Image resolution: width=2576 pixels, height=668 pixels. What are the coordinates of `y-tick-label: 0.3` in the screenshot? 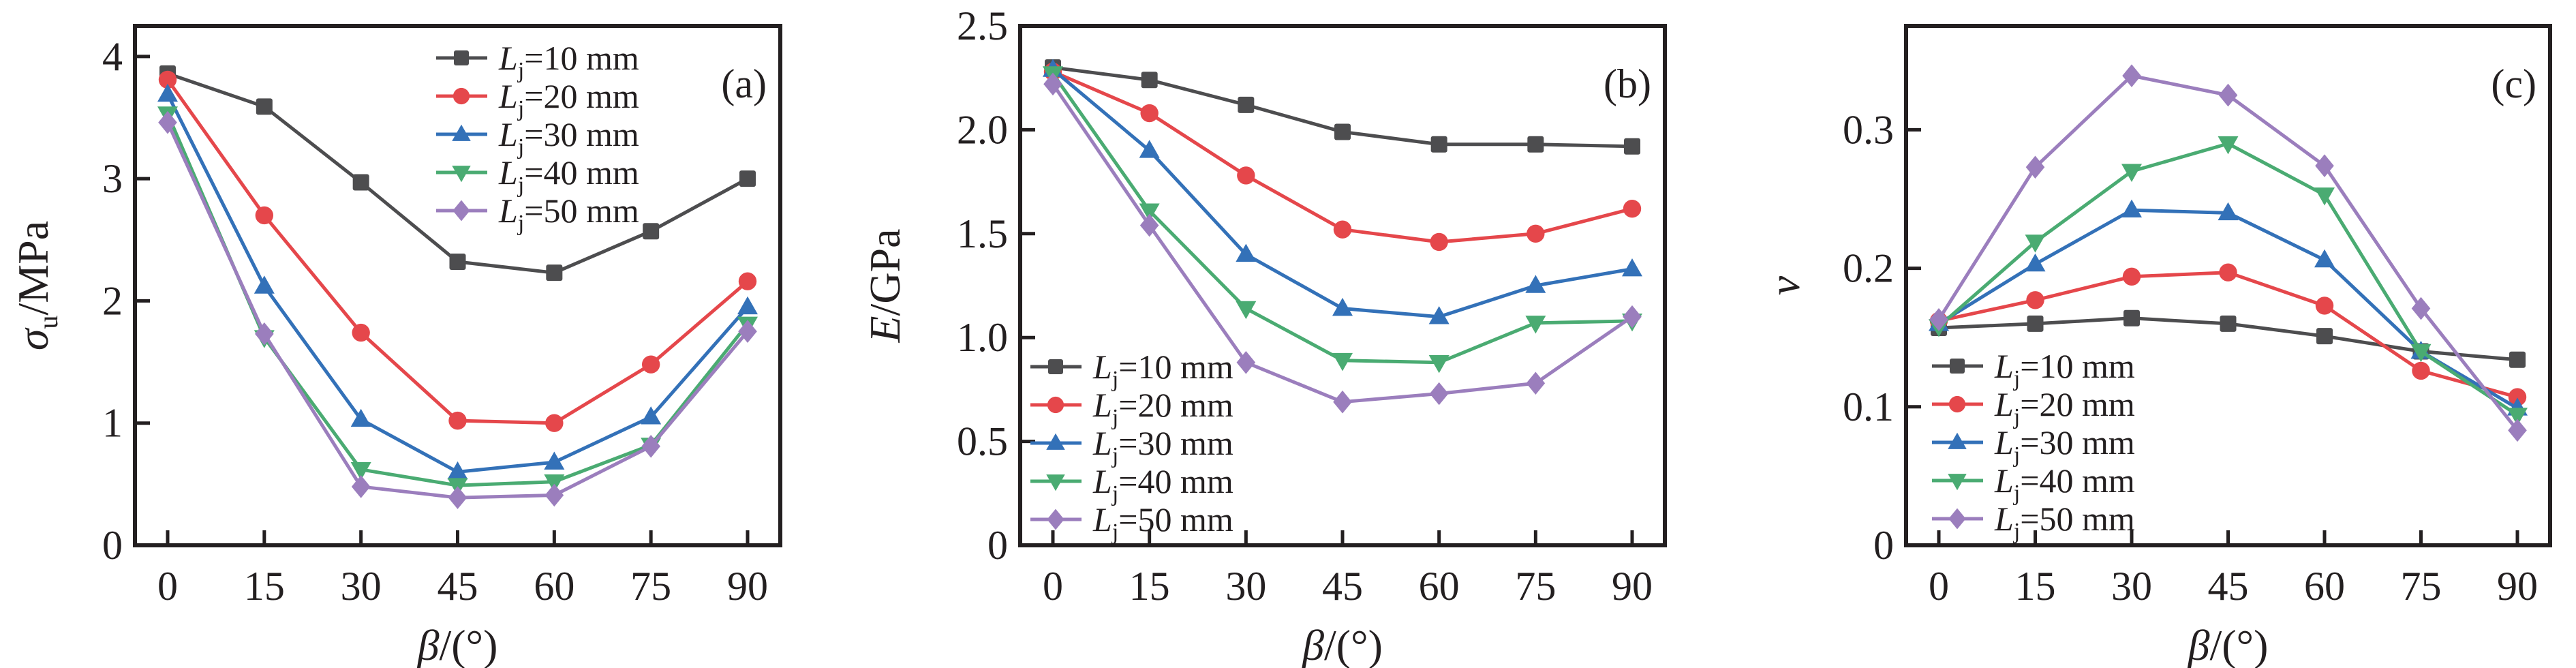 It's located at (1868, 129).